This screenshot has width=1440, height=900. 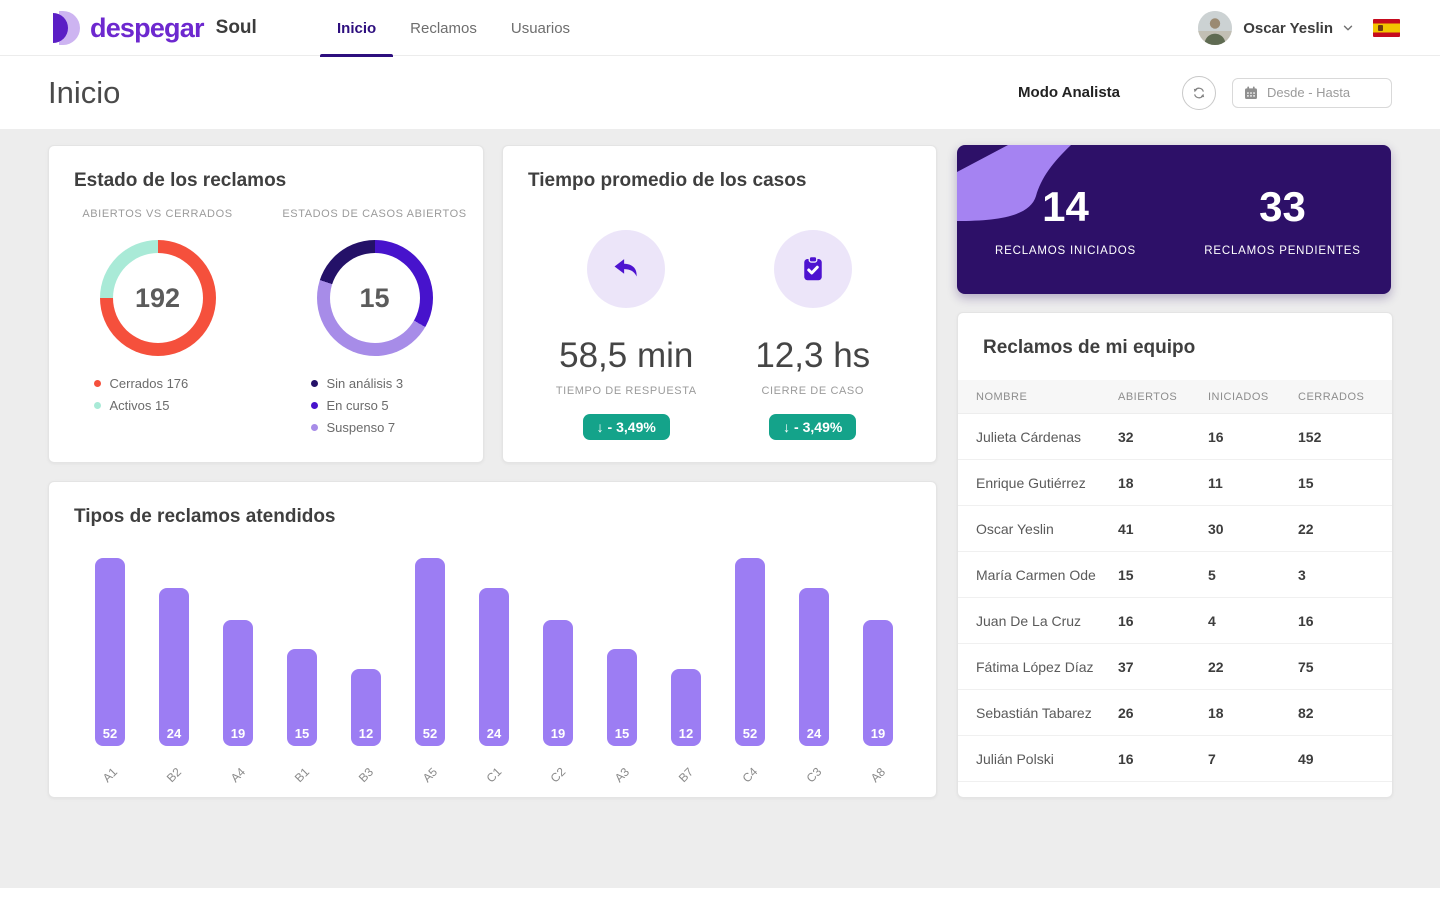 I want to click on icon-circle, so click(x=626, y=269).